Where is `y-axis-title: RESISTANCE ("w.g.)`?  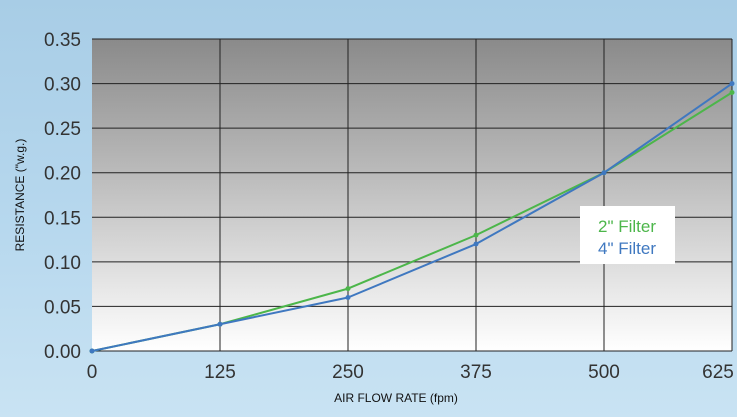 y-axis-title: RESISTANCE ("w.g.) is located at coordinates (20, 195).